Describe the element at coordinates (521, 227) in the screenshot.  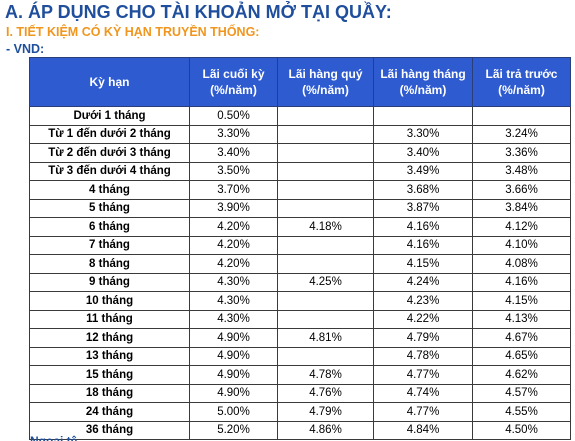
I see `cell-prepaid: 4.12%` at that location.